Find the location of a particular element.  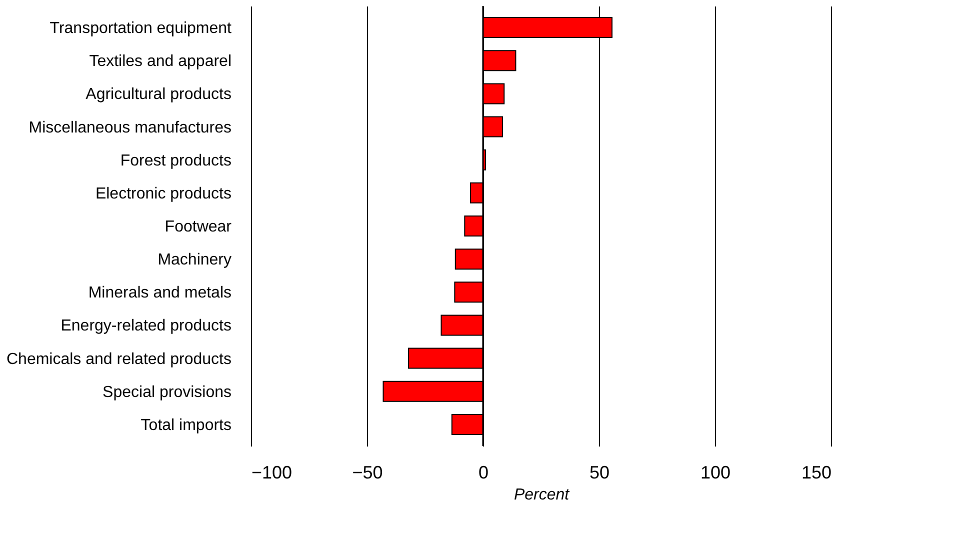

y-tick-label: Forest products is located at coordinates (176, 161).